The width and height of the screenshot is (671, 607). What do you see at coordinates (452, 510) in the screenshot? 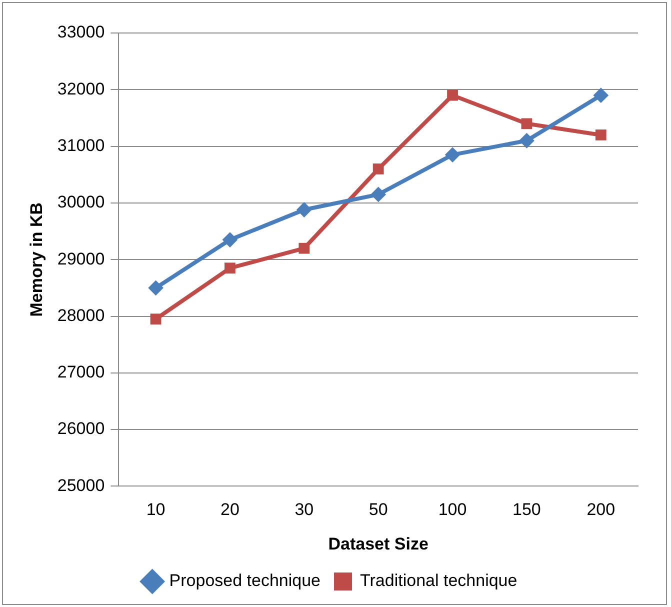
I see `x-tick-label: 100` at bounding box center [452, 510].